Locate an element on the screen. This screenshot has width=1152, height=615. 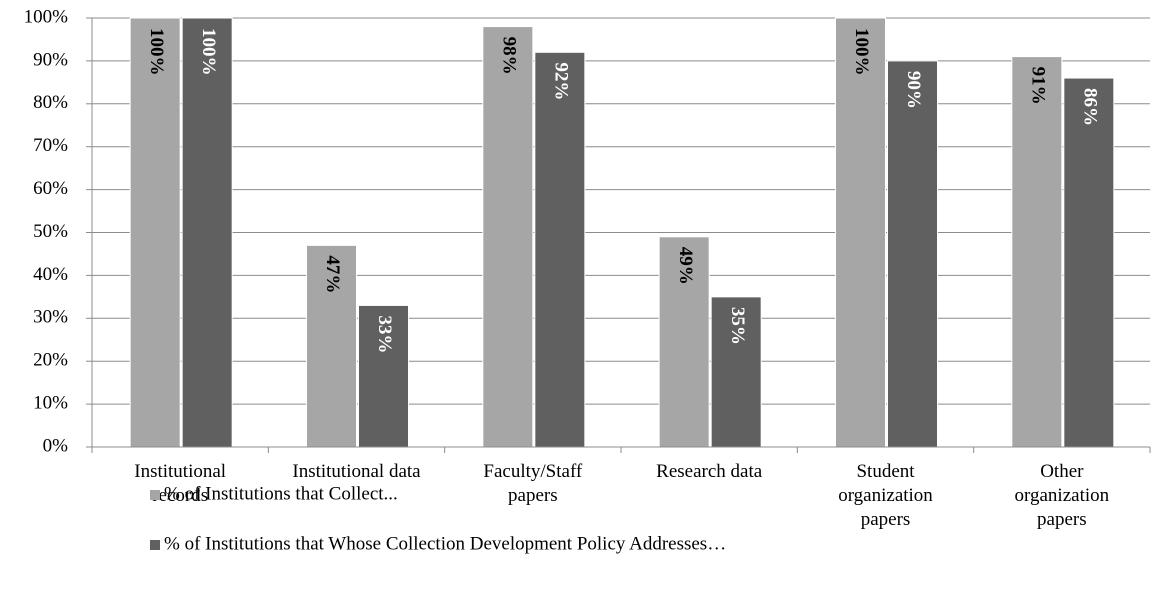
y-tick-label: 20% is located at coordinates (50, 360).